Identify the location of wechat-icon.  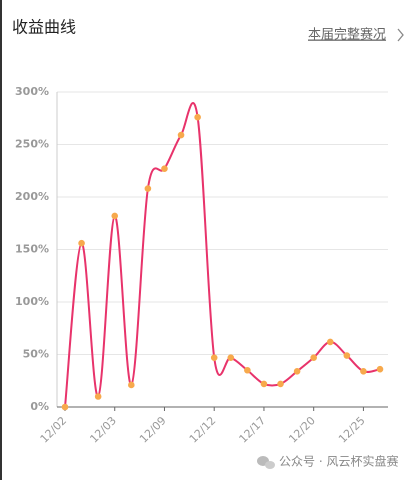
(270, 465).